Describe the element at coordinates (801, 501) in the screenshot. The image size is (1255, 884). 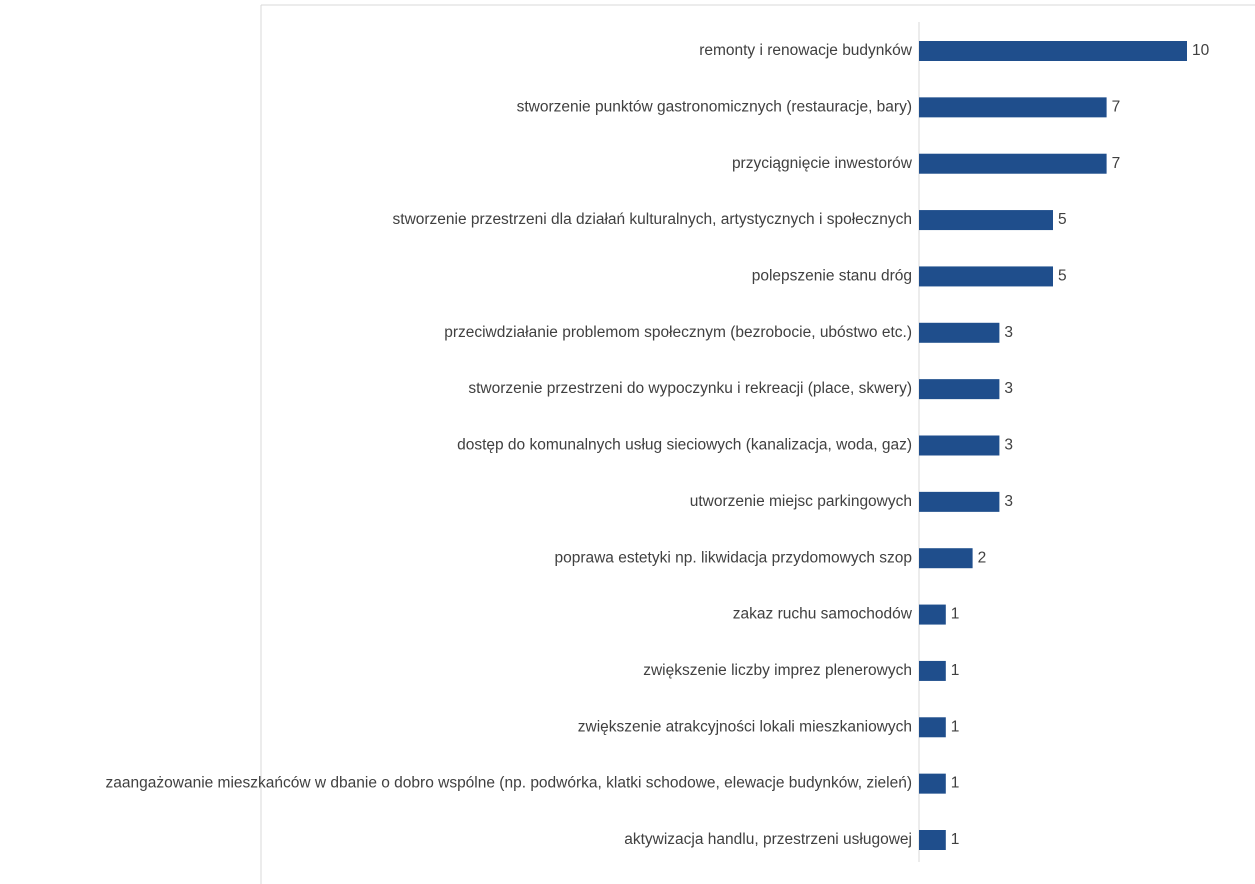
I see `category-label: utworzenie miejsc parkingowych` at that location.